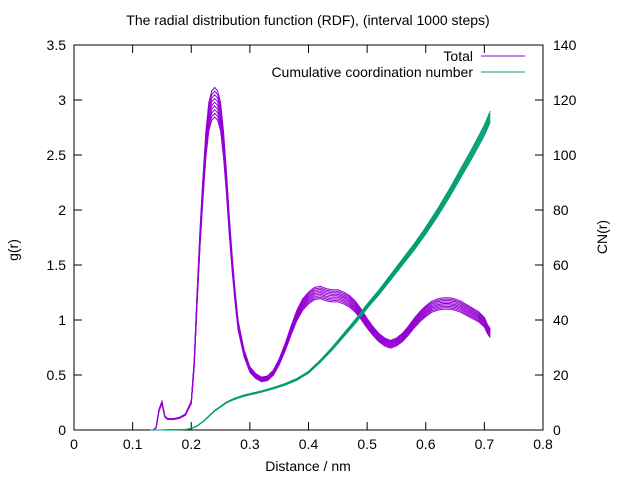 The width and height of the screenshot is (640, 485). I want to click on y2-tick-label: 80, so click(561, 210).